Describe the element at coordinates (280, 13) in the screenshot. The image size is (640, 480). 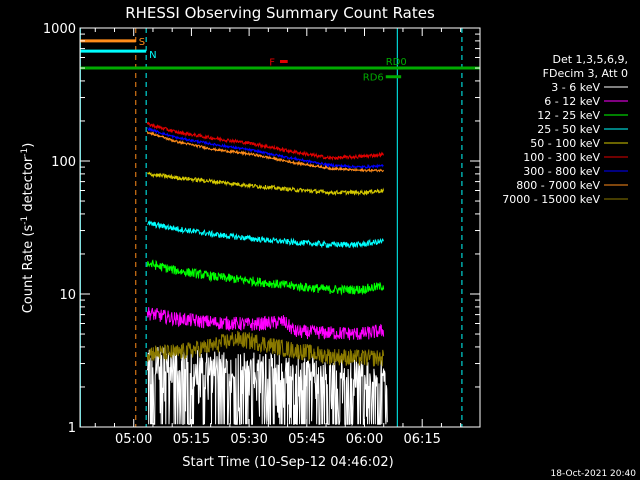
I see `chart-title: RHESSI Observing Summary Count Rates` at that location.